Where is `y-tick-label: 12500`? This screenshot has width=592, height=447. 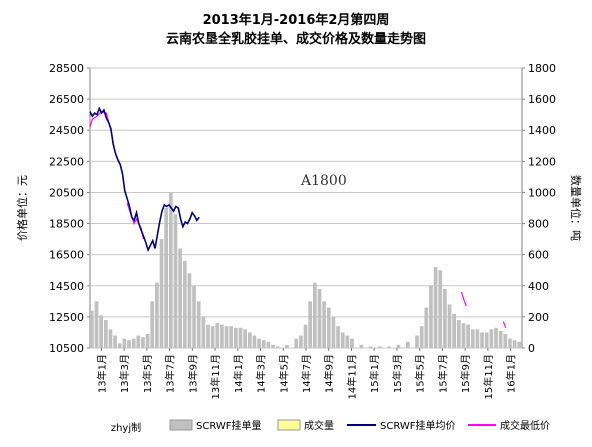
y-tick-label: 12500 is located at coordinates (66, 317).